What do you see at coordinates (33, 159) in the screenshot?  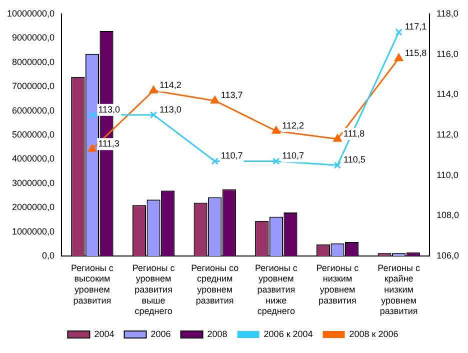 I see `y-tick-label: 4000000,0` at bounding box center [33, 159].